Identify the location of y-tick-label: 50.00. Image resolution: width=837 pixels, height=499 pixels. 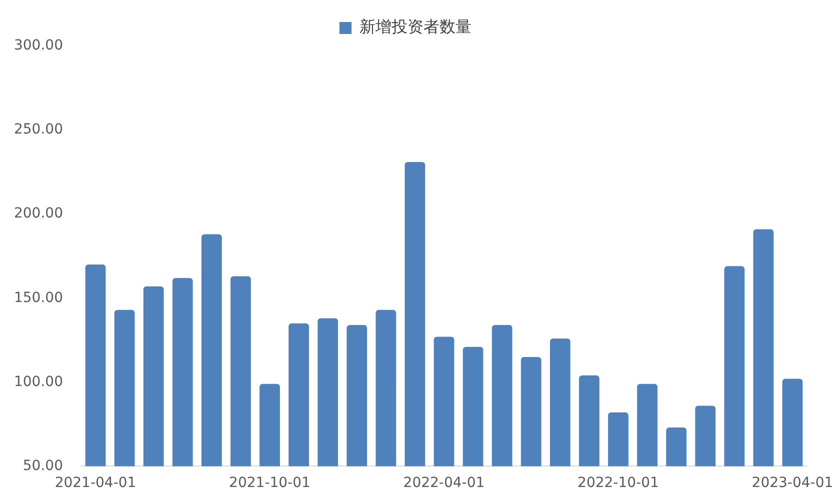
(42, 466).